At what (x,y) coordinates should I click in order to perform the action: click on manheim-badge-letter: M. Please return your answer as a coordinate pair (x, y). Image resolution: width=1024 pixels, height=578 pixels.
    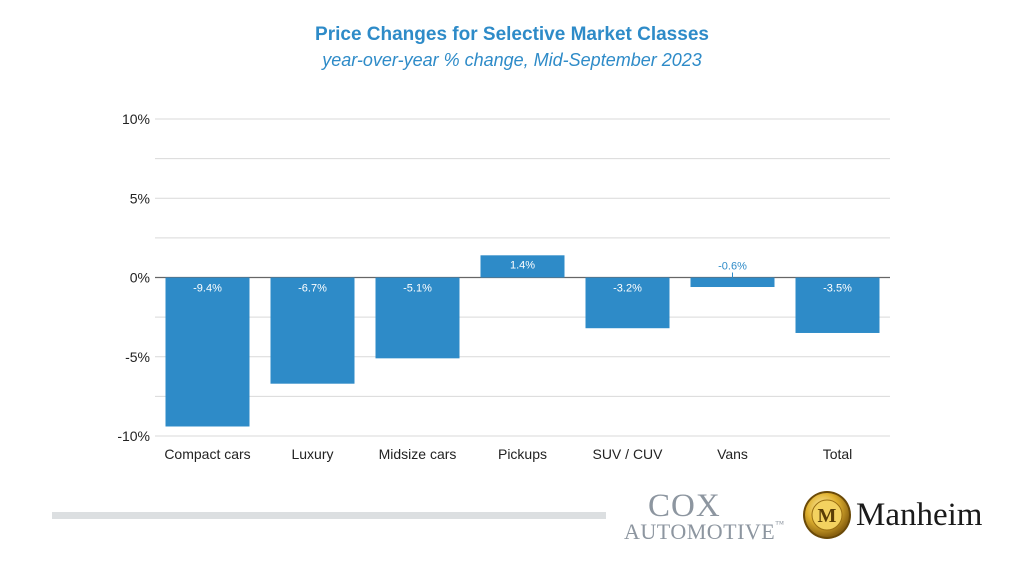
    Looking at the image, I should click on (827, 516).